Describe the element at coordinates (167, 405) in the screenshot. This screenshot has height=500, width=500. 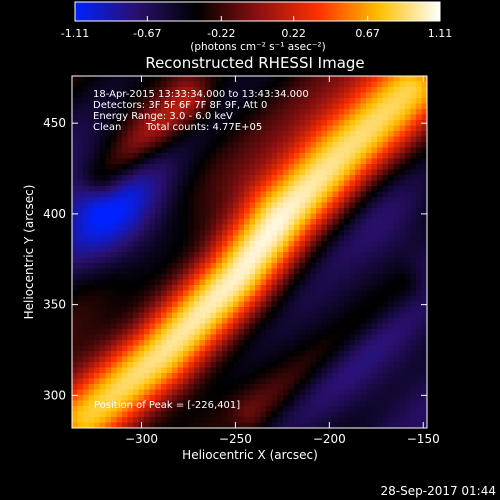
I see `peak-position-label: Position of Peak = [-226,401]` at that location.